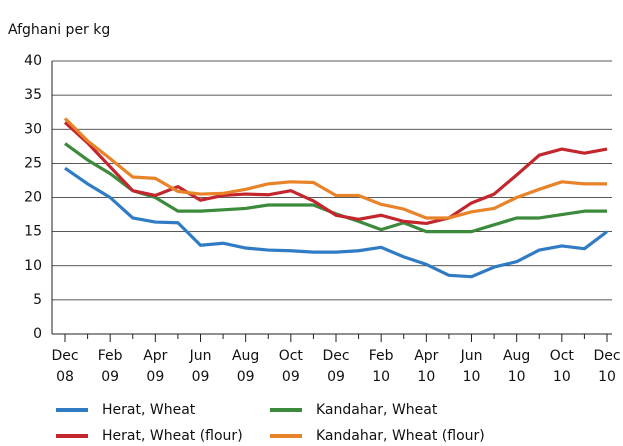 The image size is (623, 446). Describe the element at coordinates (33, 163) in the screenshot. I see `y-tick-label: 25` at that location.